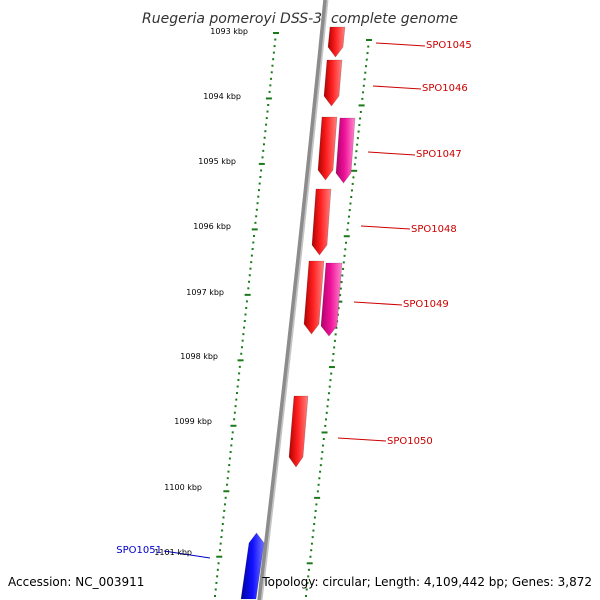 The height and width of the screenshot is (600, 600). I want to click on gene-arrow-SPO1047-alt, so click(345, 150).